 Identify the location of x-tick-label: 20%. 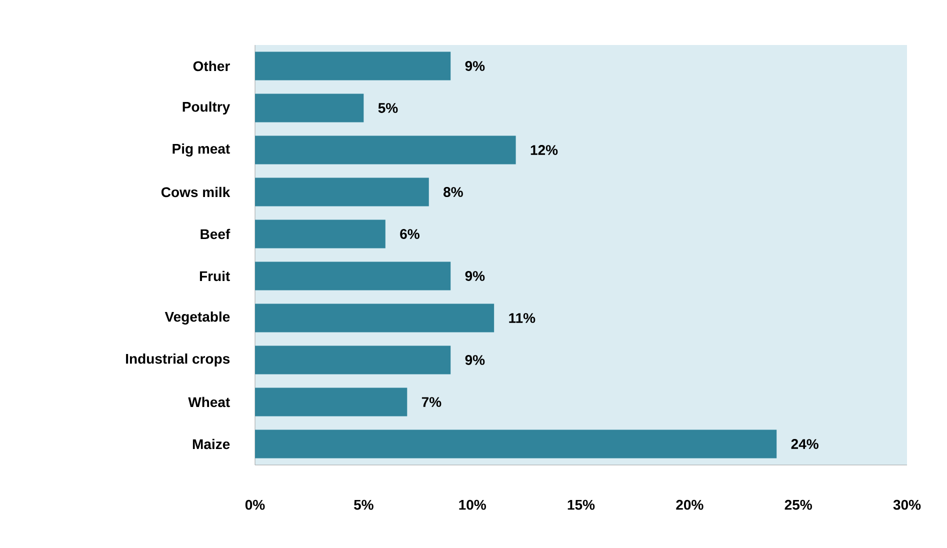
(690, 505).